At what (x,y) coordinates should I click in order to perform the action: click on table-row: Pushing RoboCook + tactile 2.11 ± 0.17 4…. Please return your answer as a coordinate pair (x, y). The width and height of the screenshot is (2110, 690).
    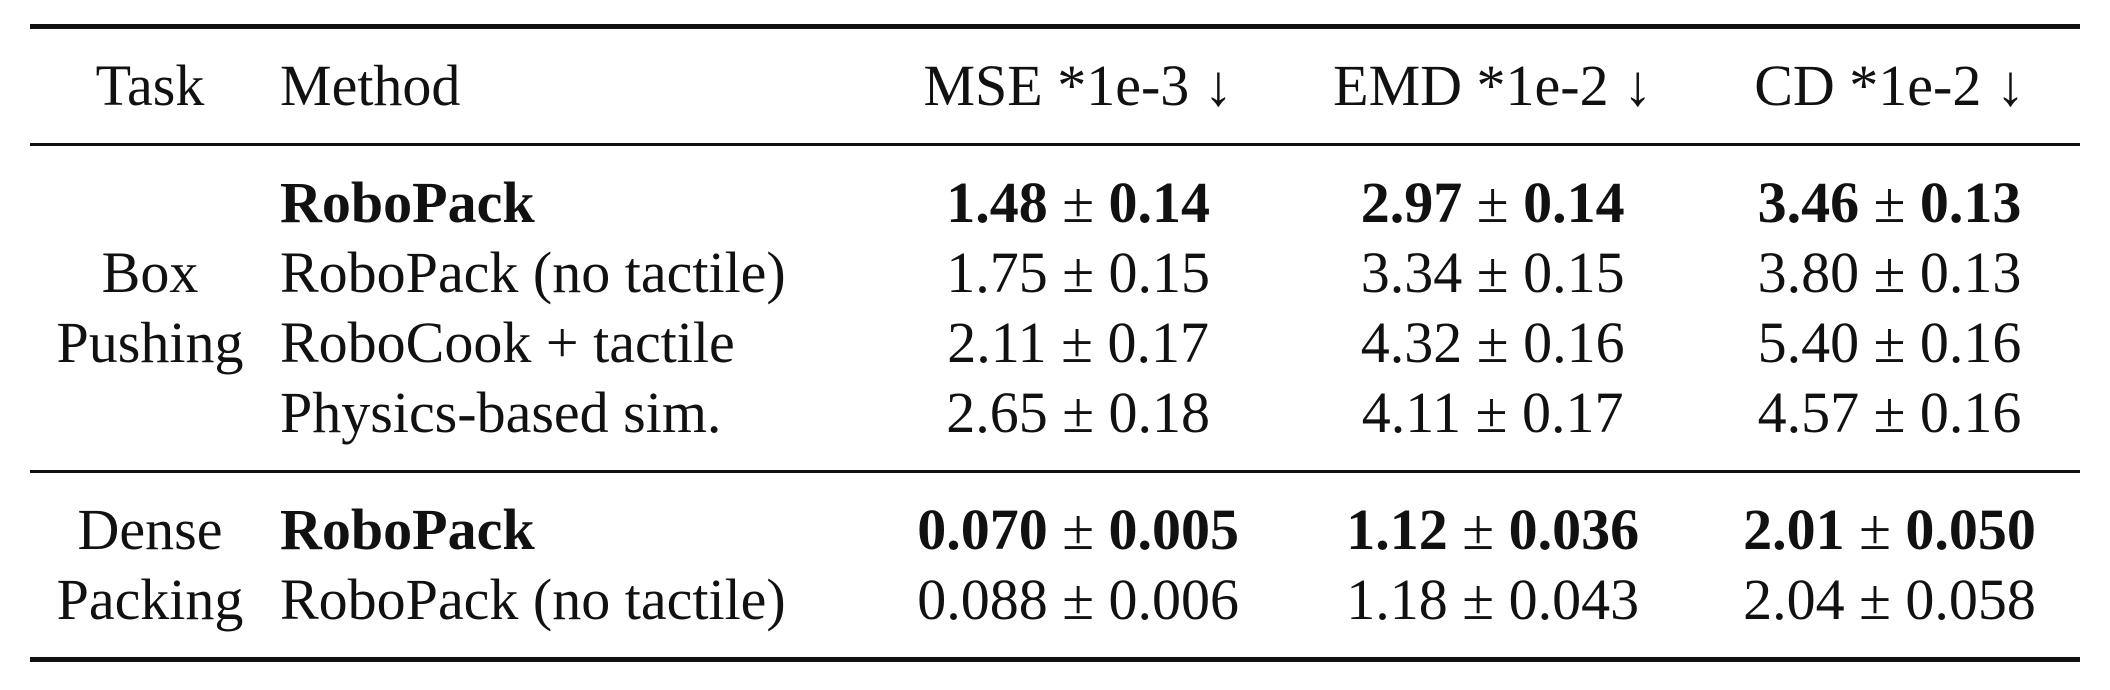
    Looking at the image, I should click on (1055, 343).